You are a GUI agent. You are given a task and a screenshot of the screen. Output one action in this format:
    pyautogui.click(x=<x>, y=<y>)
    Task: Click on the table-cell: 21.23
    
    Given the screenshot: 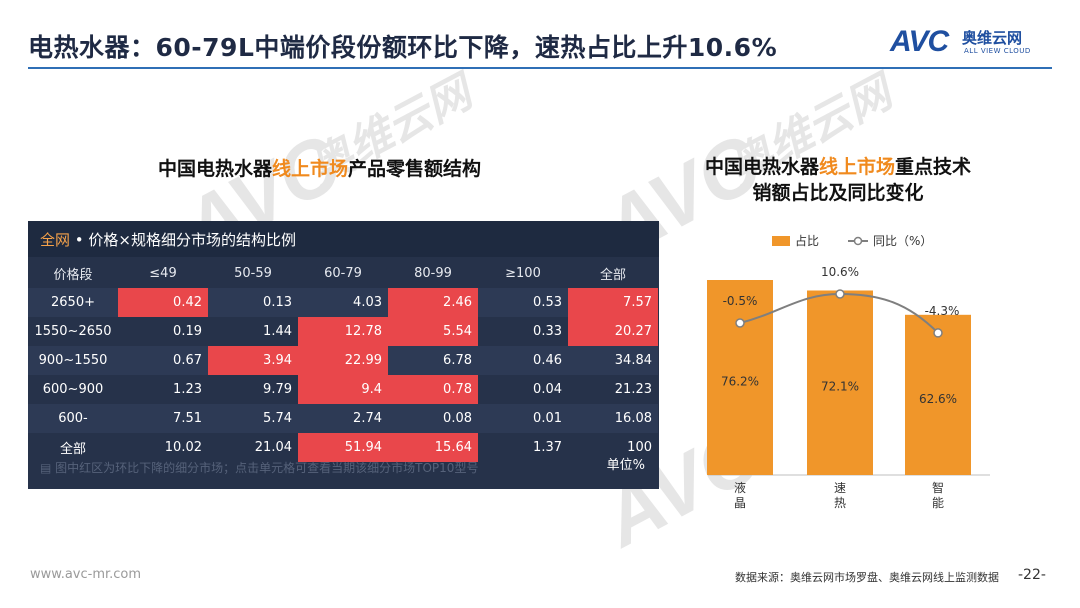 What is the action you would take?
    pyautogui.click(x=613, y=389)
    